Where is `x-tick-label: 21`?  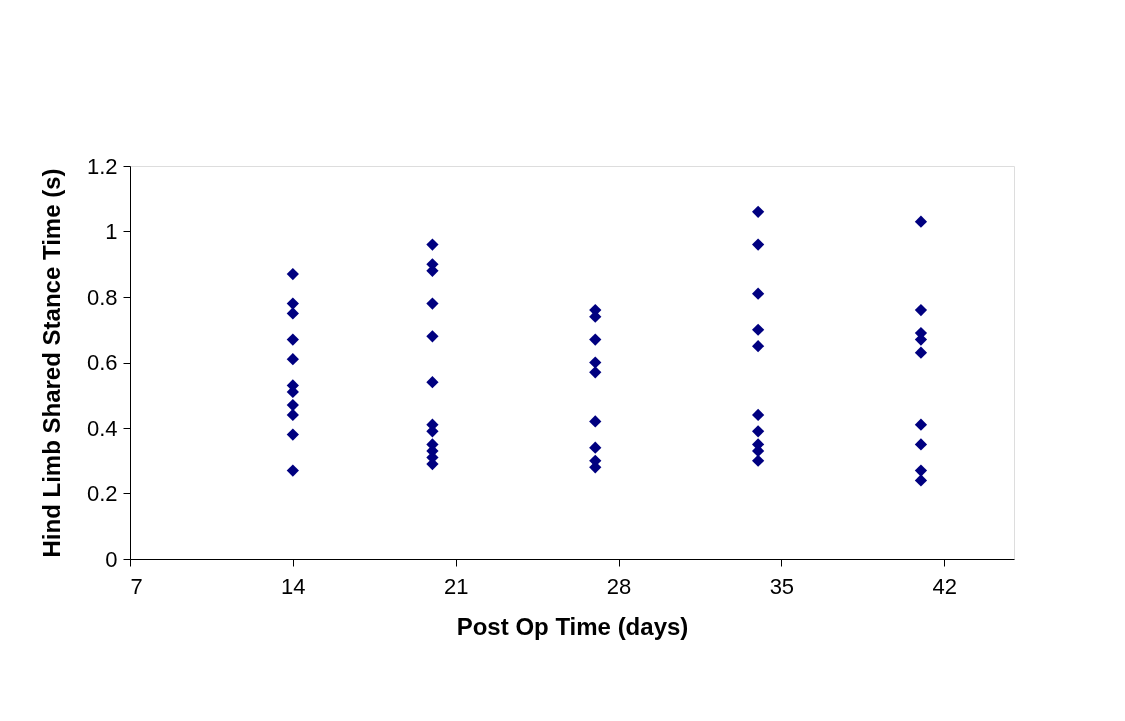
x-tick-label: 21 is located at coordinates (456, 586).